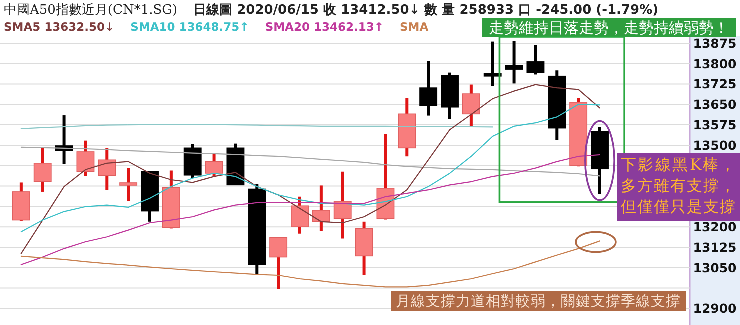 The width and height of the screenshot is (740, 325). What do you see at coordinates (59, 27) in the screenshot?
I see `text: SMA5 13632.50↓` at bounding box center [59, 27].